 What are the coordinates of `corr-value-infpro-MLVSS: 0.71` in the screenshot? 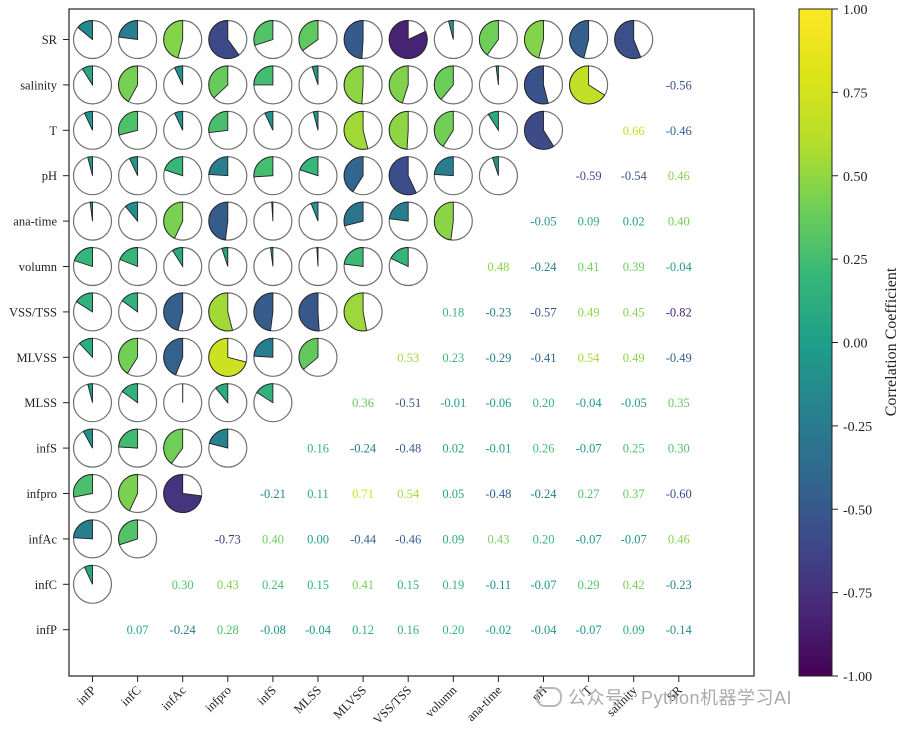 It's located at (363, 494).